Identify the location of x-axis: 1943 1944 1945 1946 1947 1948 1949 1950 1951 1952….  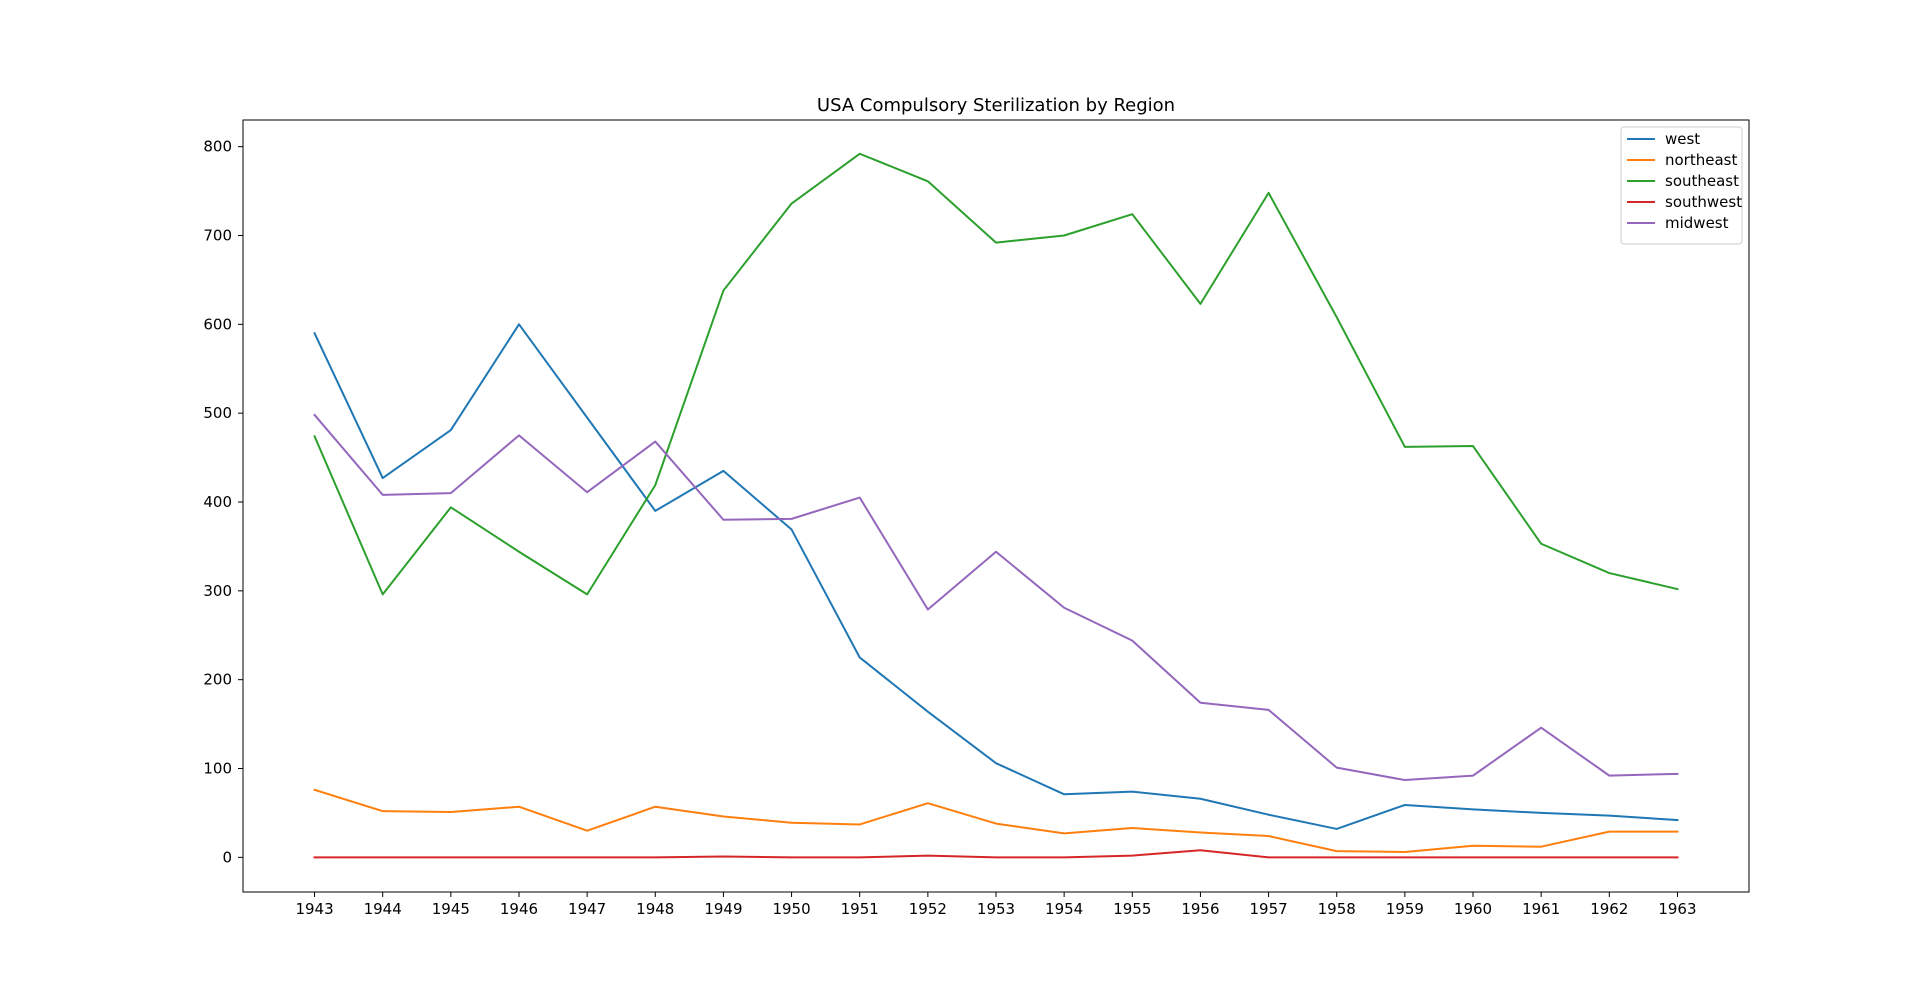
(996, 905).